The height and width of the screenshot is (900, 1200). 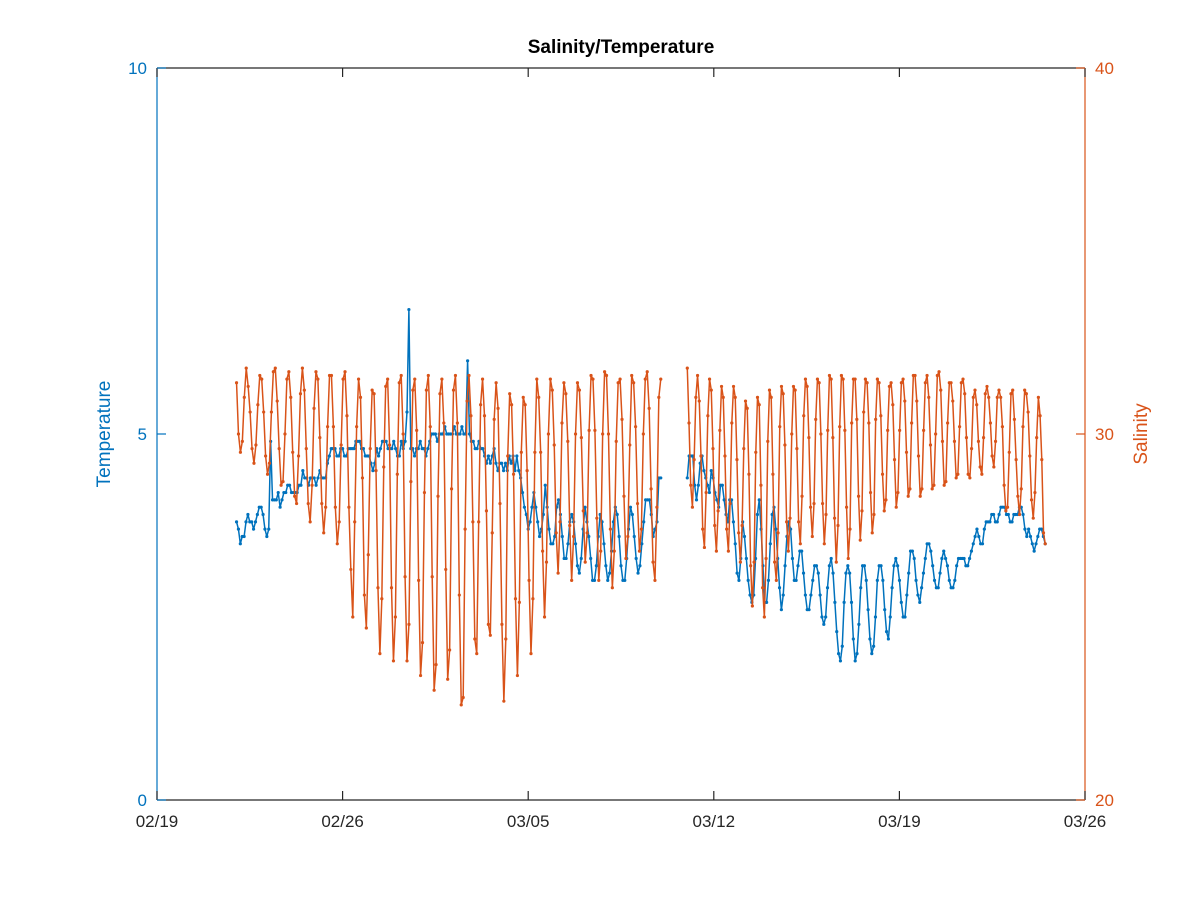 What do you see at coordinates (1104, 434) in the screenshot?
I see `right-tick-label: 30` at bounding box center [1104, 434].